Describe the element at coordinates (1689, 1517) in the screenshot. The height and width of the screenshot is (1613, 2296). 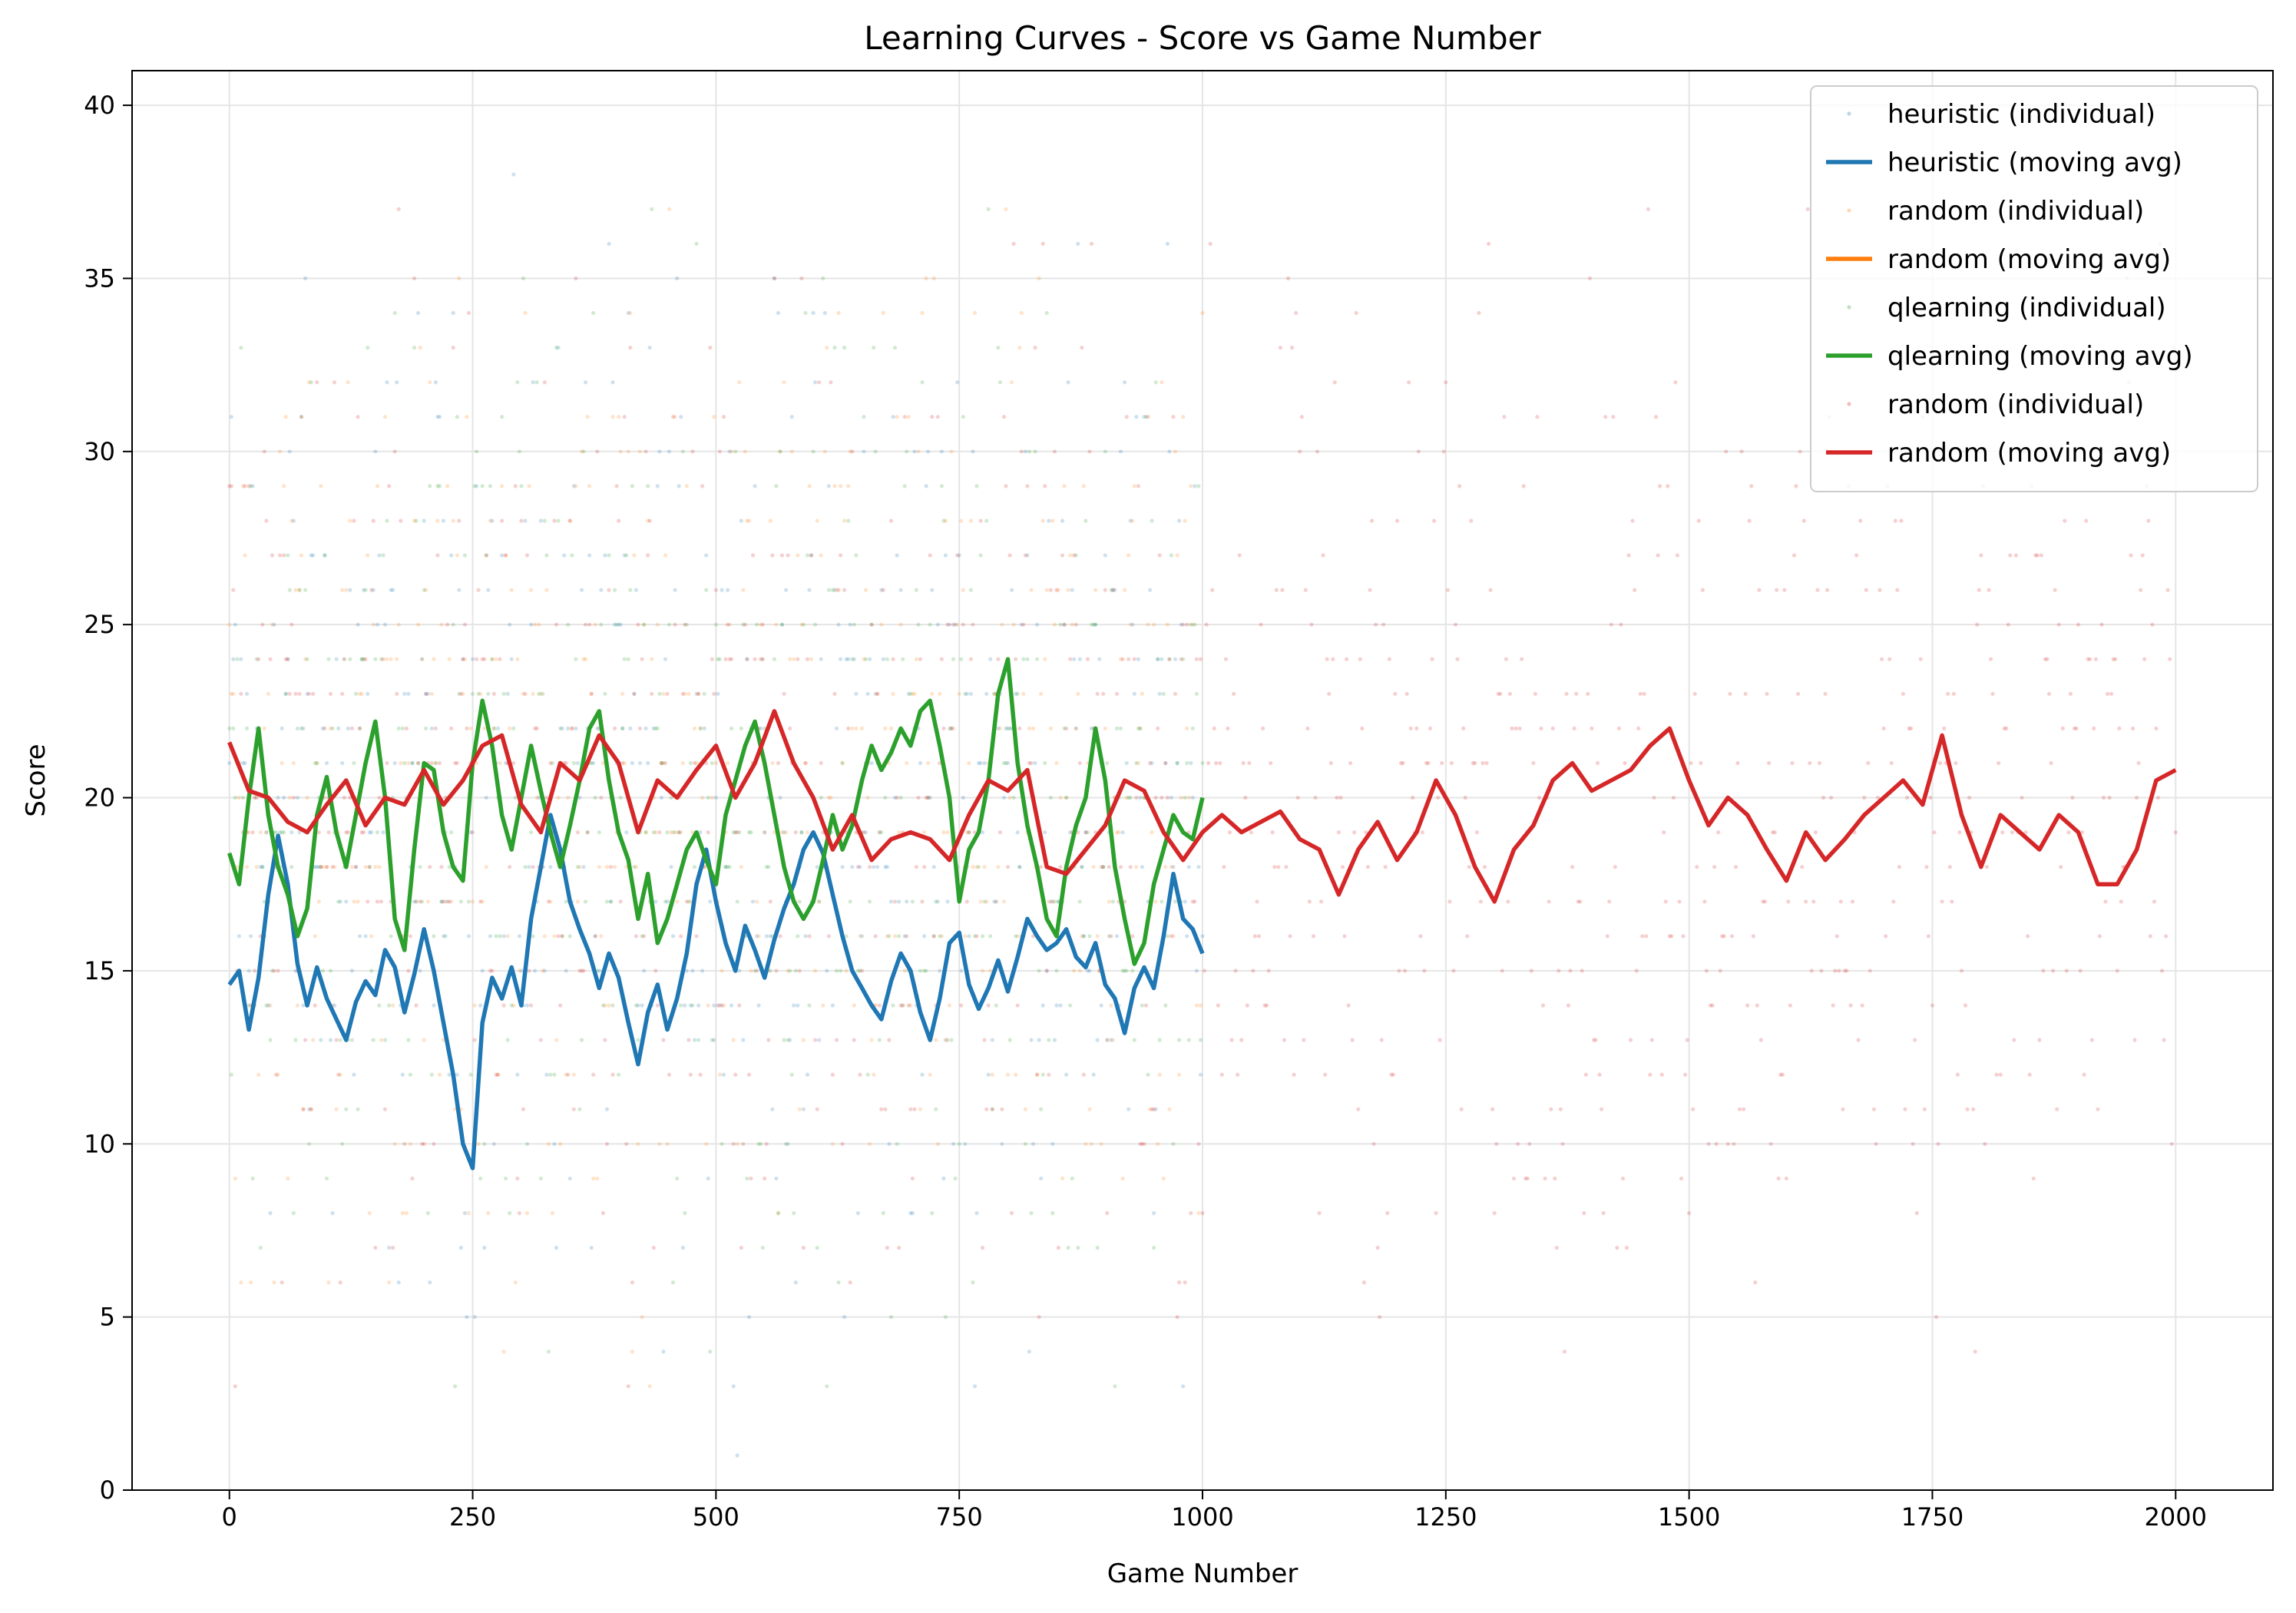
I see `x-tick-label: 1500` at that location.